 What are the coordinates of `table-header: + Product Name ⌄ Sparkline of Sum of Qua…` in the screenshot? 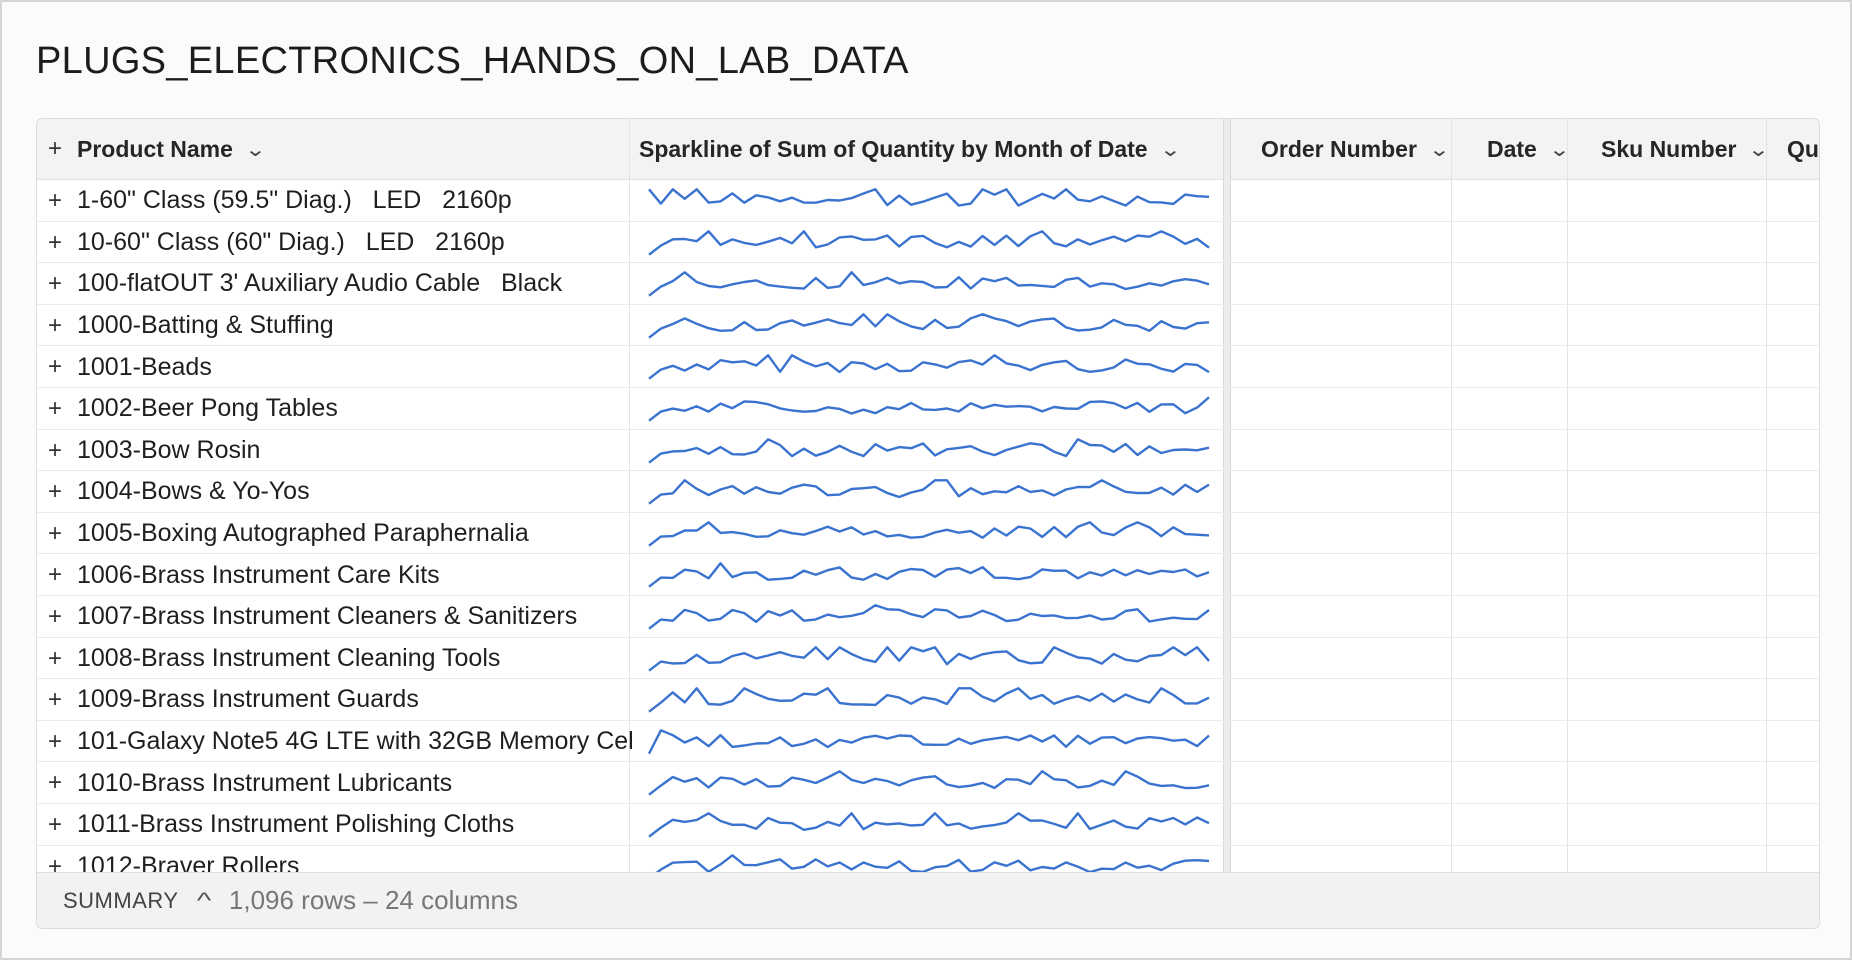 It's located at (928, 149).